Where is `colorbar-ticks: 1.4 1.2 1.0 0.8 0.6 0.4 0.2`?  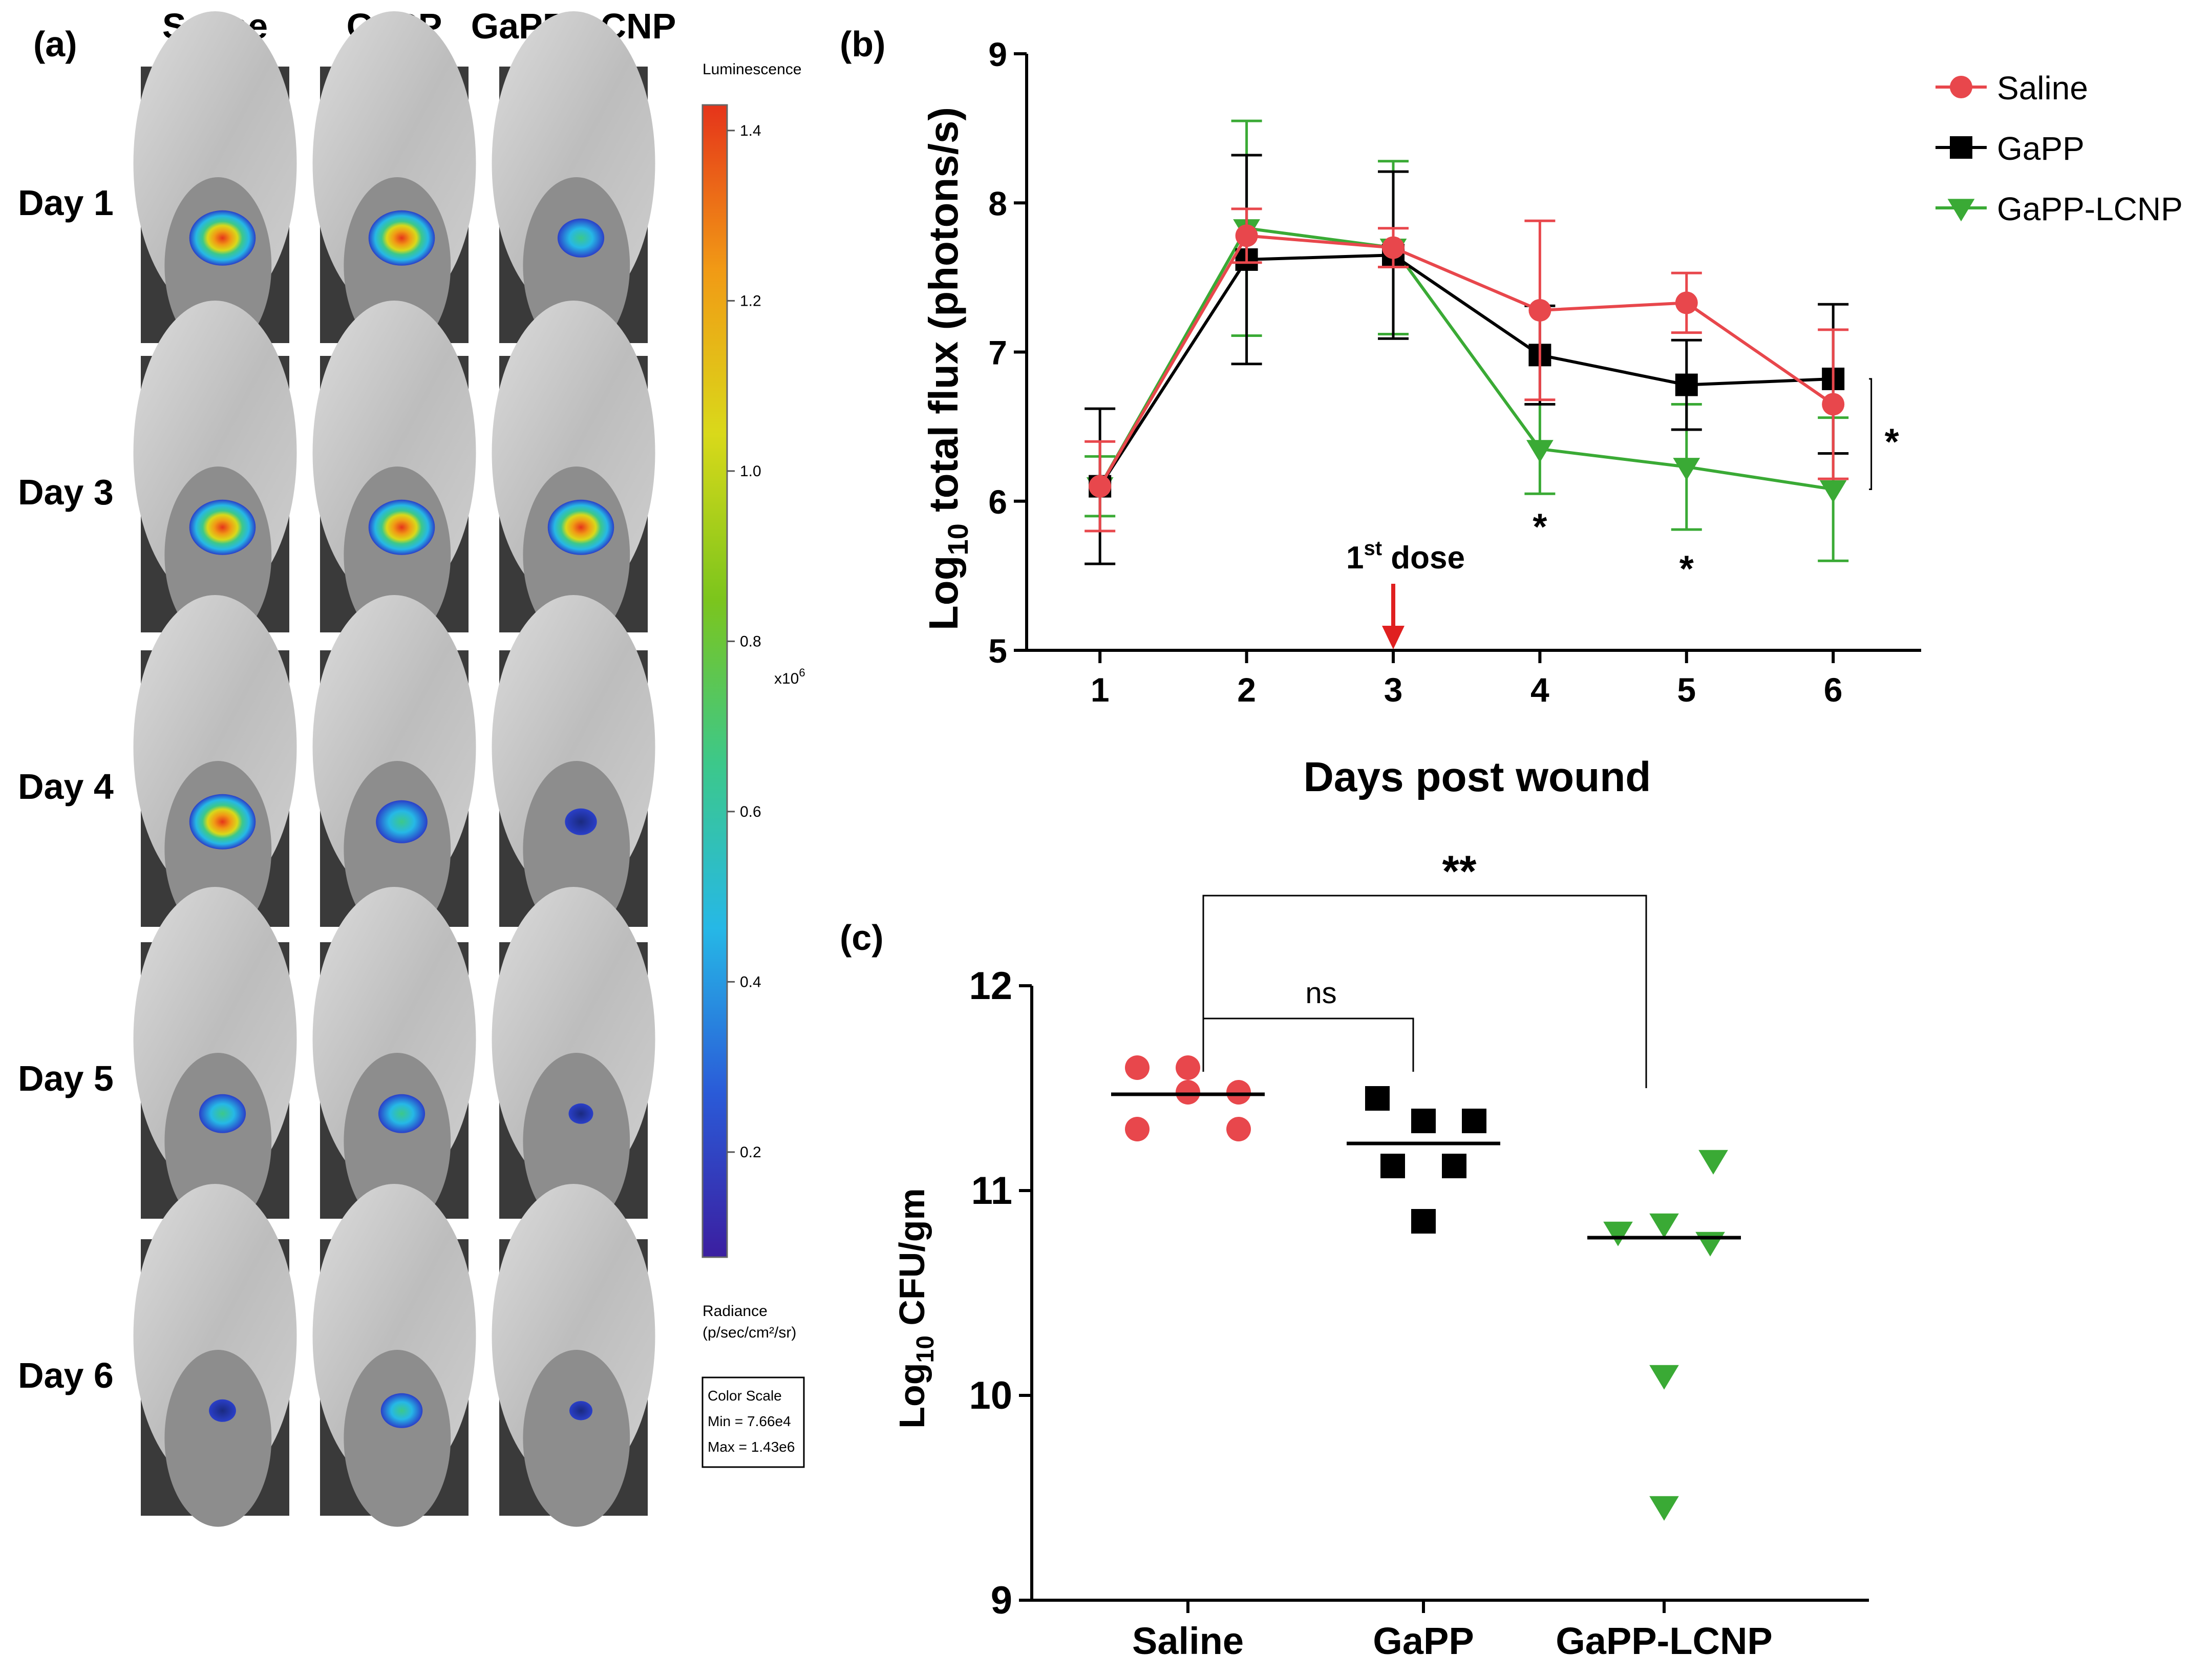
colorbar-ticks: 1.4 1.2 1.0 0.8 0.6 0.4 0.2 is located at coordinates (744, 641).